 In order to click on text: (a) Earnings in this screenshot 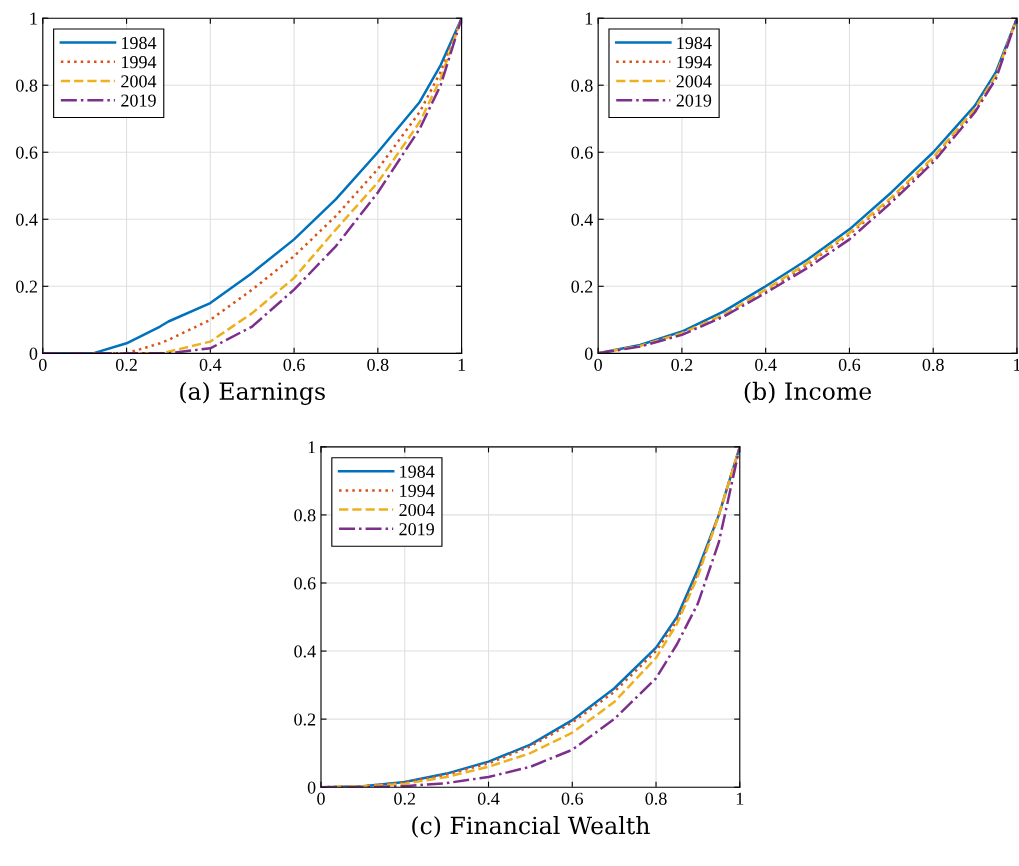, I will do `click(252, 393)`.